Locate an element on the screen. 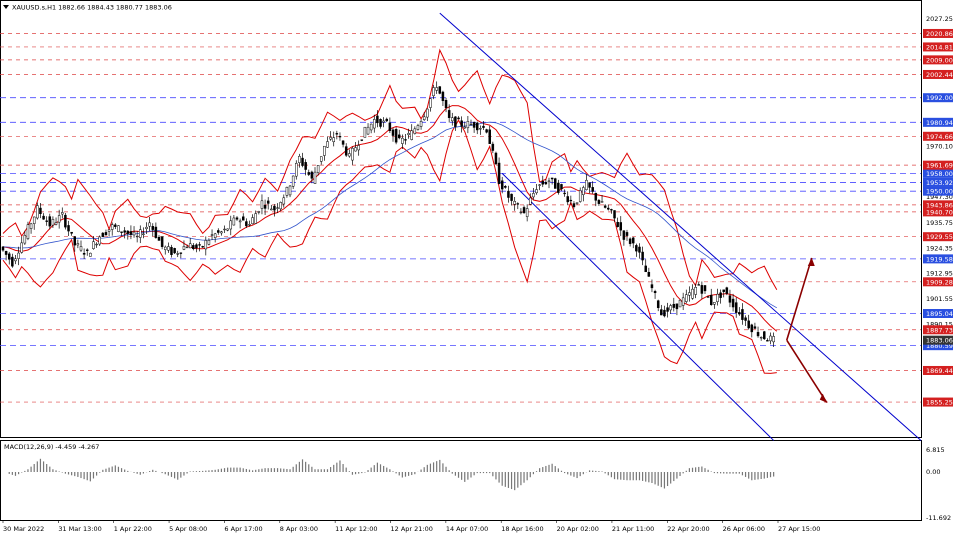 This screenshot has height=535, width=955. time-tick-label: 5 Apr 08:00 is located at coordinates (188, 529).